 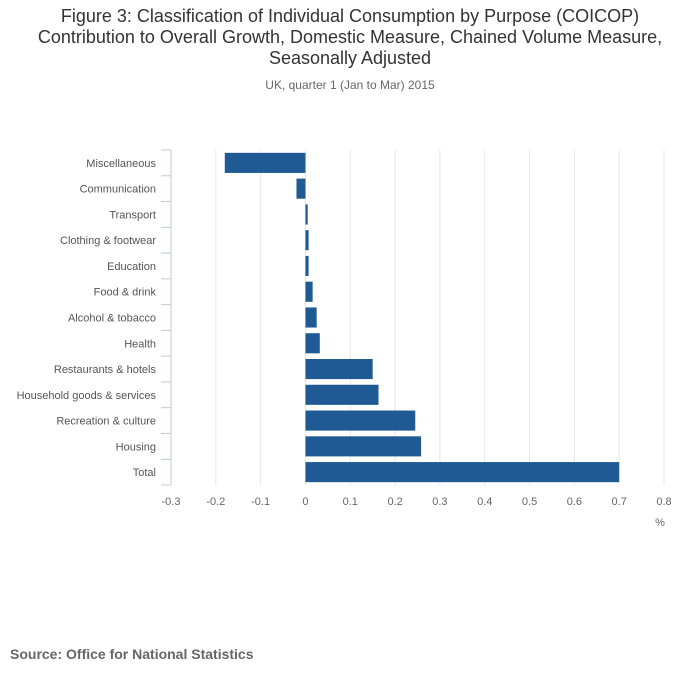 What do you see at coordinates (140, 344) in the screenshot?
I see `category-label: Health` at bounding box center [140, 344].